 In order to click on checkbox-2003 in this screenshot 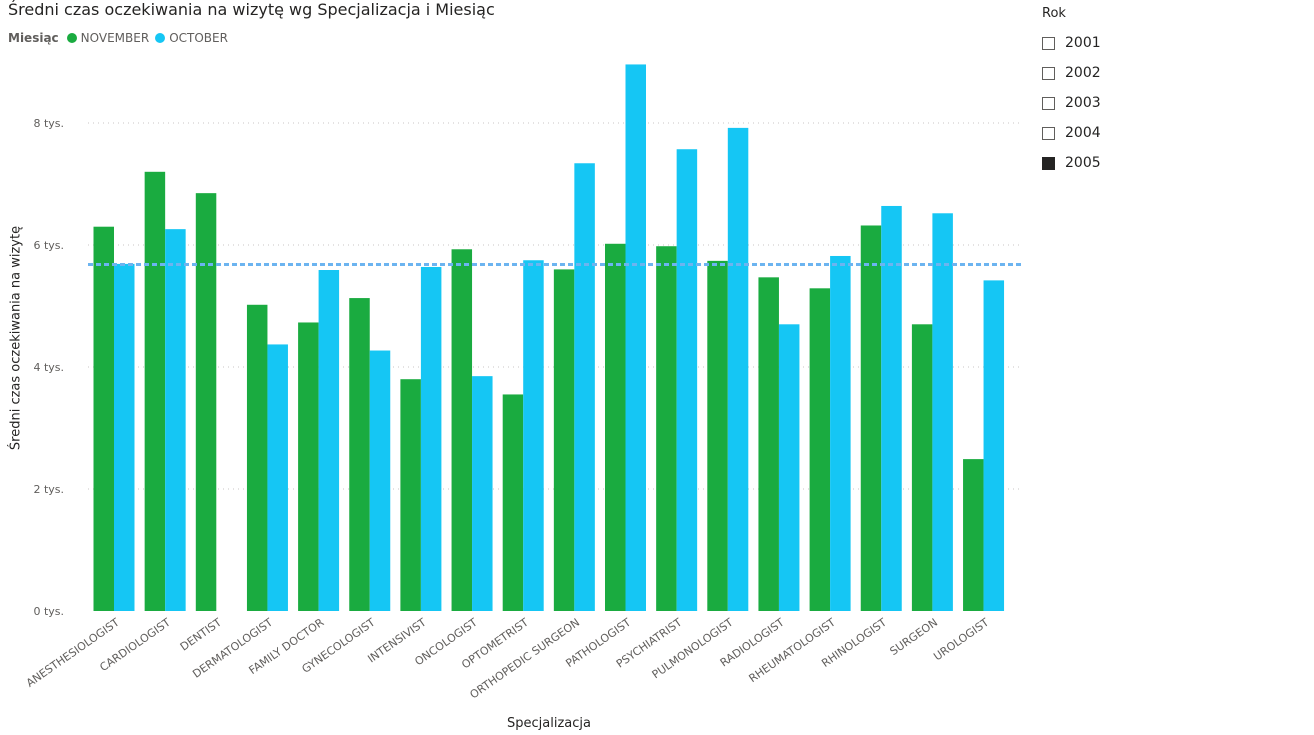, I will do `click(1048, 103)`.